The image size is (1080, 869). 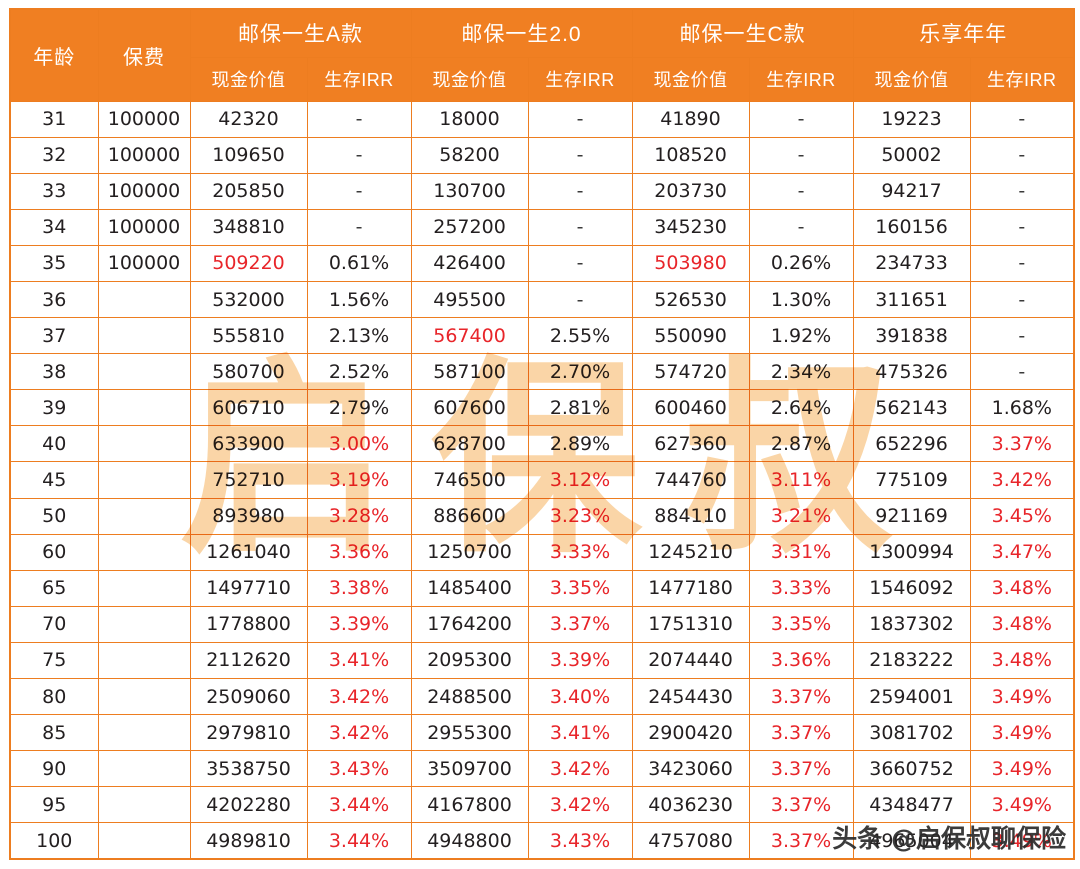 I want to click on cell-cash-value: 921169, so click(x=911, y=516).